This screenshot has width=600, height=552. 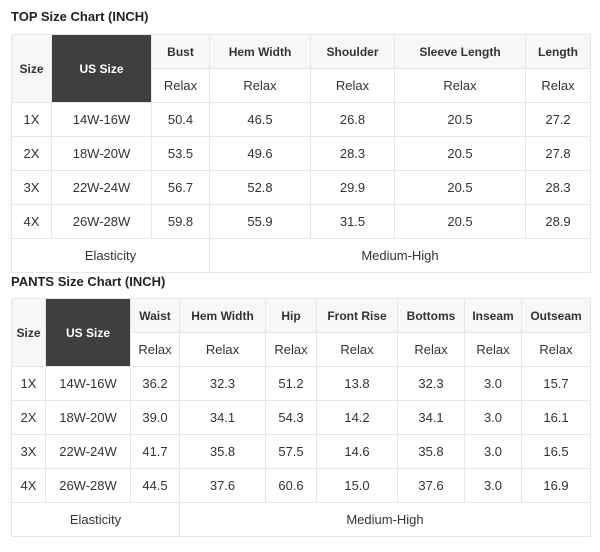 What do you see at coordinates (400, 255) in the screenshot?
I see `elasticity-value: Medium-High` at bounding box center [400, 255].